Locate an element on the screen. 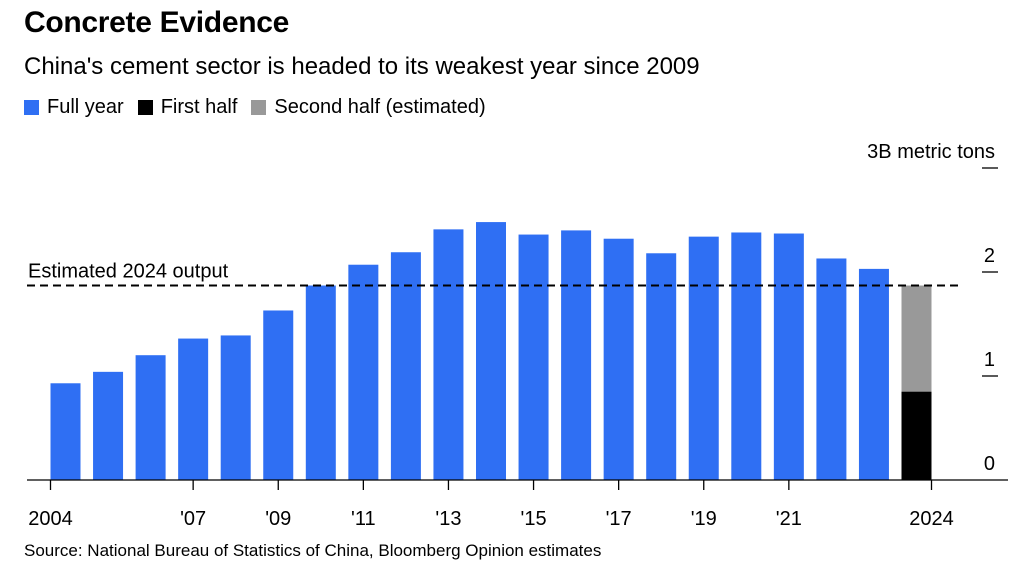 This screenshot has width=1024, height=585. bar-2016-full-year is located at coordinates (576, 355).